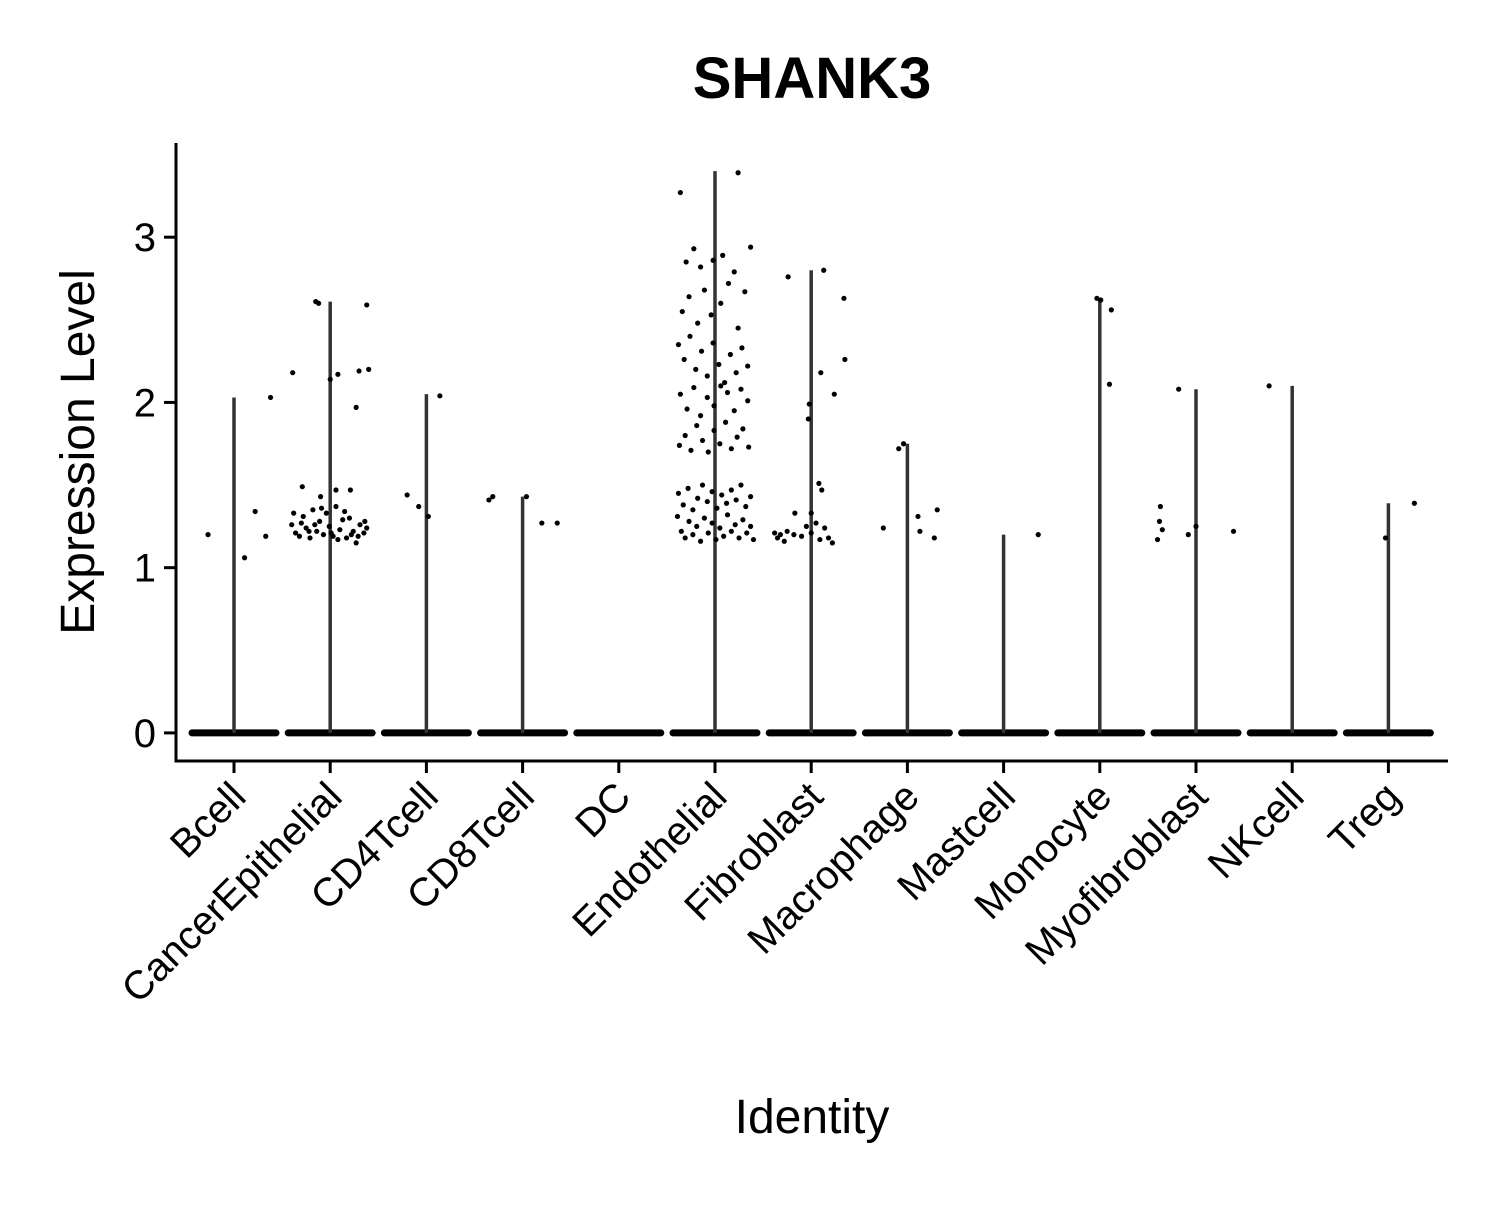  What do you see at coordinates (1414, 503) in the screenshot?
I see `data-point-treg` at bounding box center [1414, 503].